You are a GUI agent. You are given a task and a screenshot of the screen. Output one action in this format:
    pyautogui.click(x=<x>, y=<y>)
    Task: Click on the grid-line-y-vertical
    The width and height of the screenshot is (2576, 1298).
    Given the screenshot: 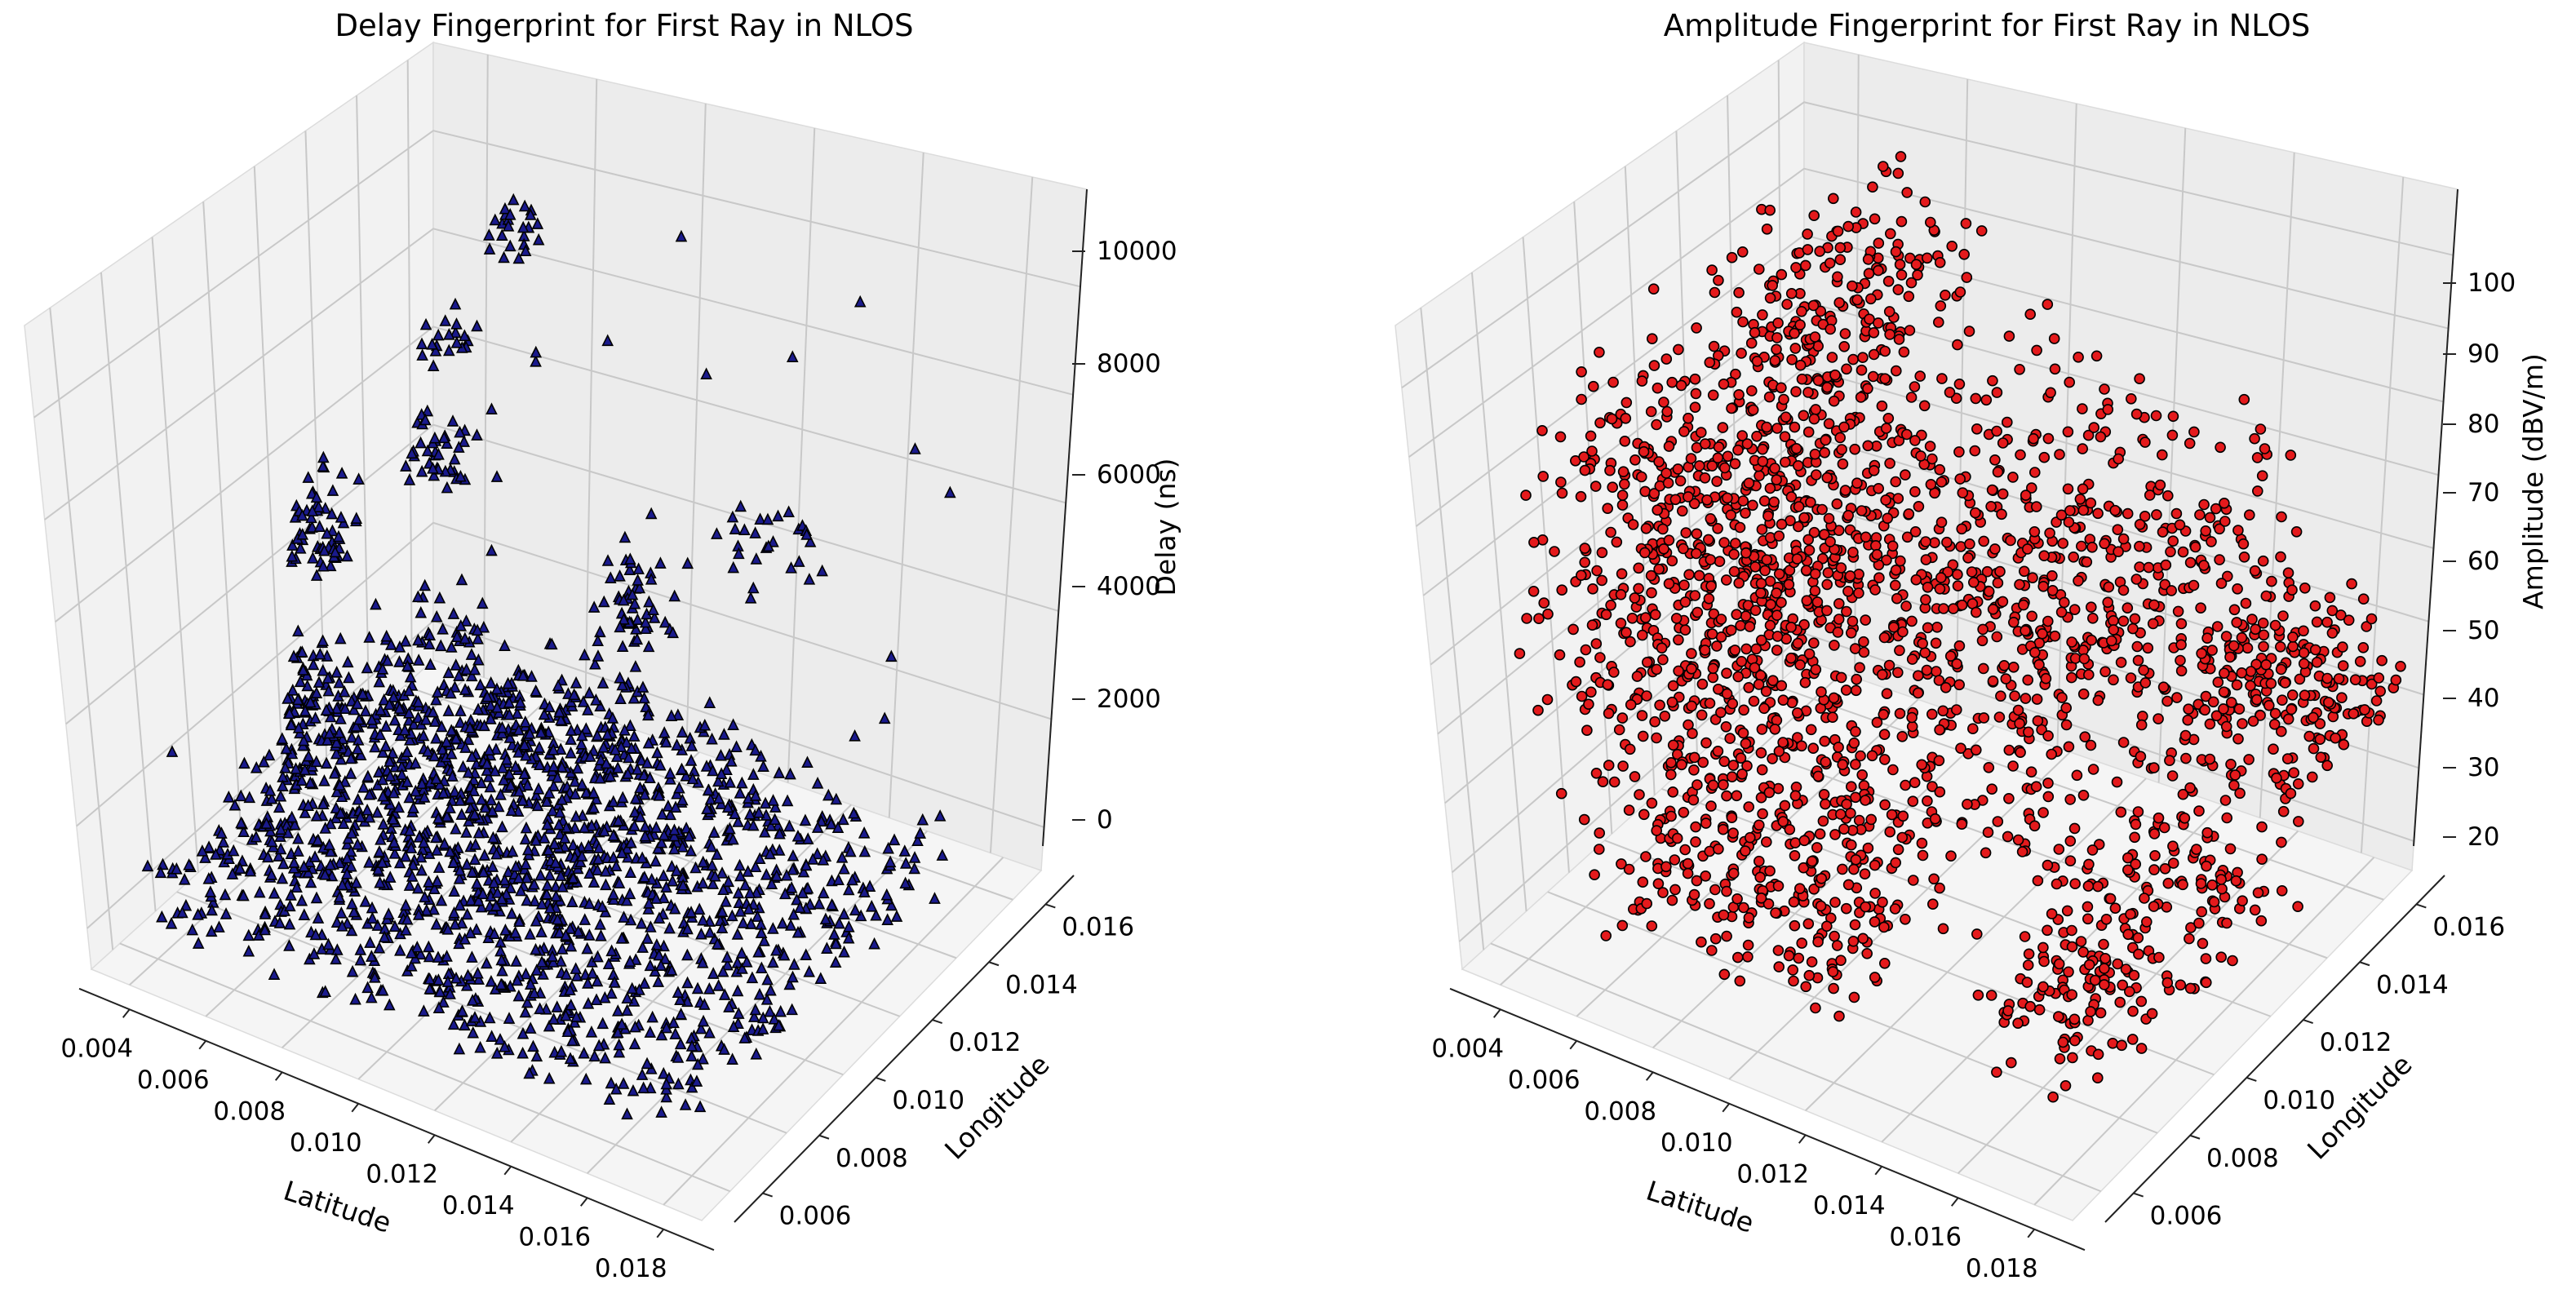 What is the action you would take?
    pyautogui.click(x=696, y=425)
    